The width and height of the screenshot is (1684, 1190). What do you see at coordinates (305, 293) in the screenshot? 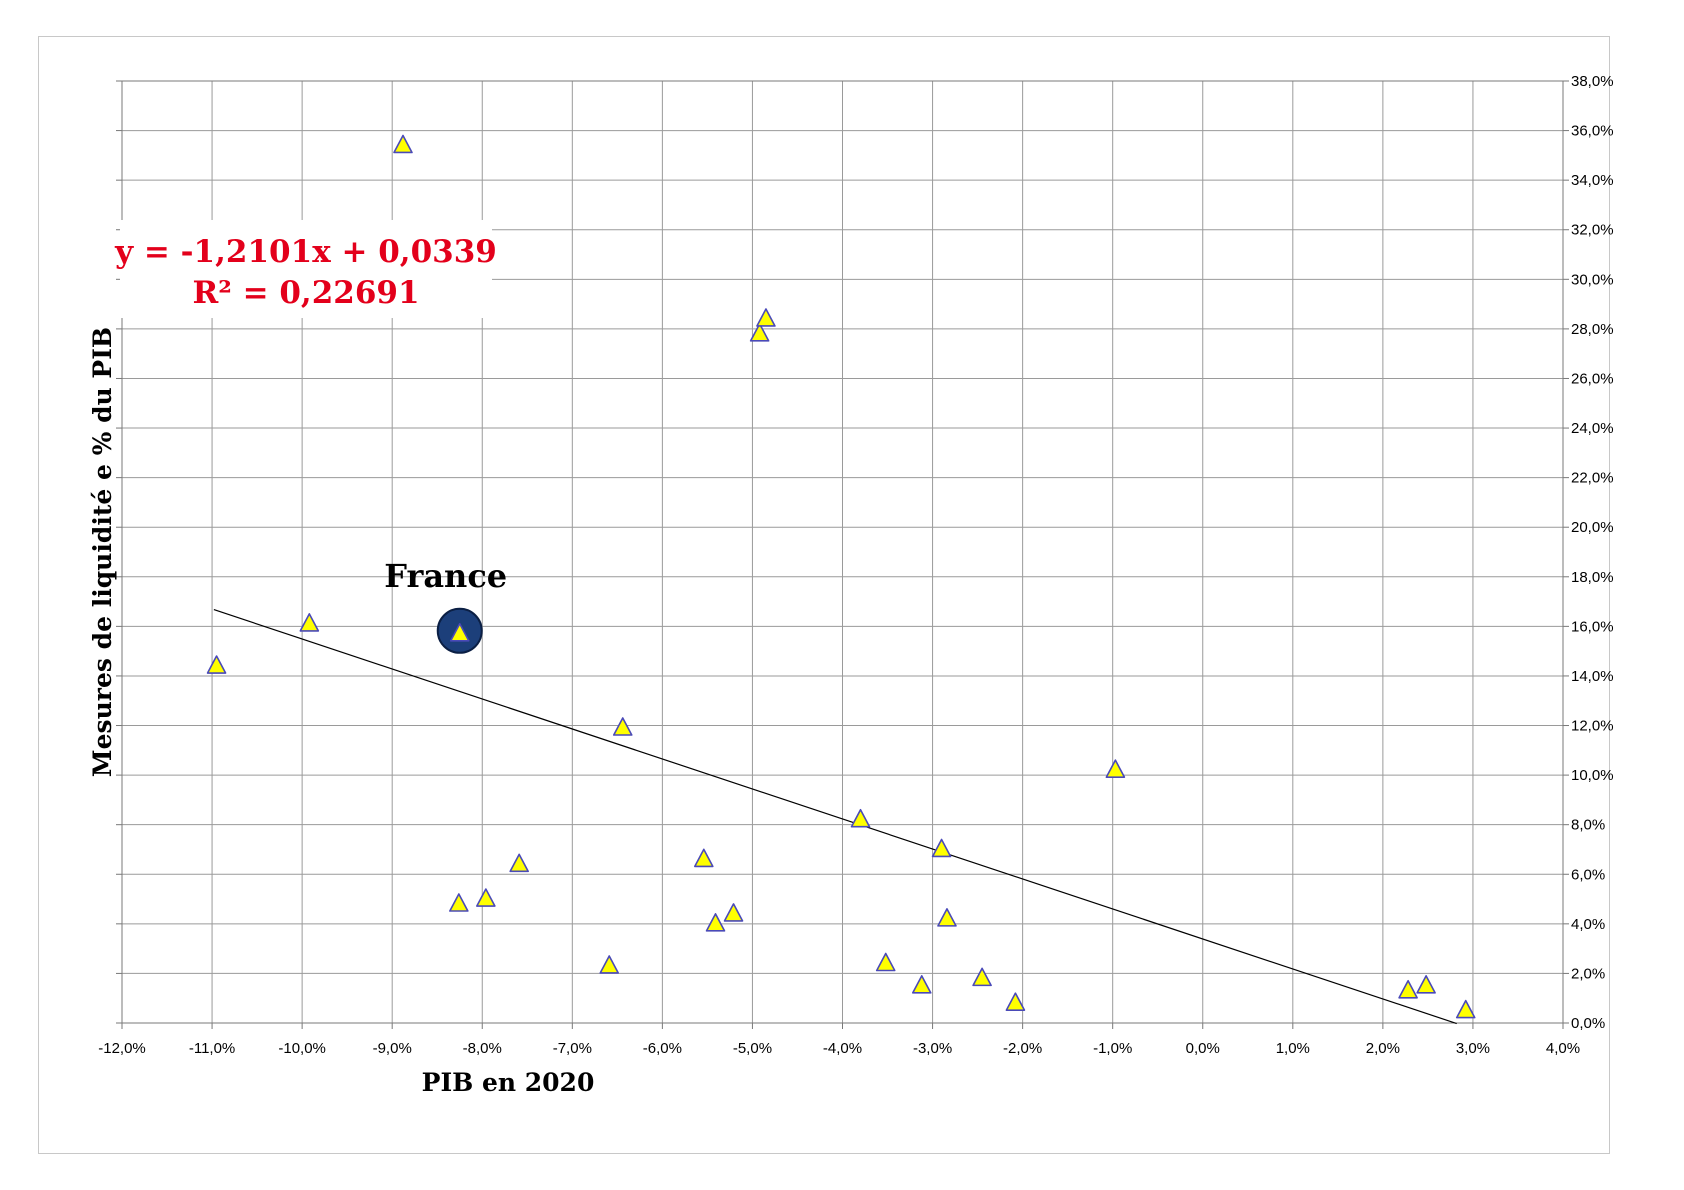
I see `equation-line: R² = 0,22691` at bounding box center [305, 293].